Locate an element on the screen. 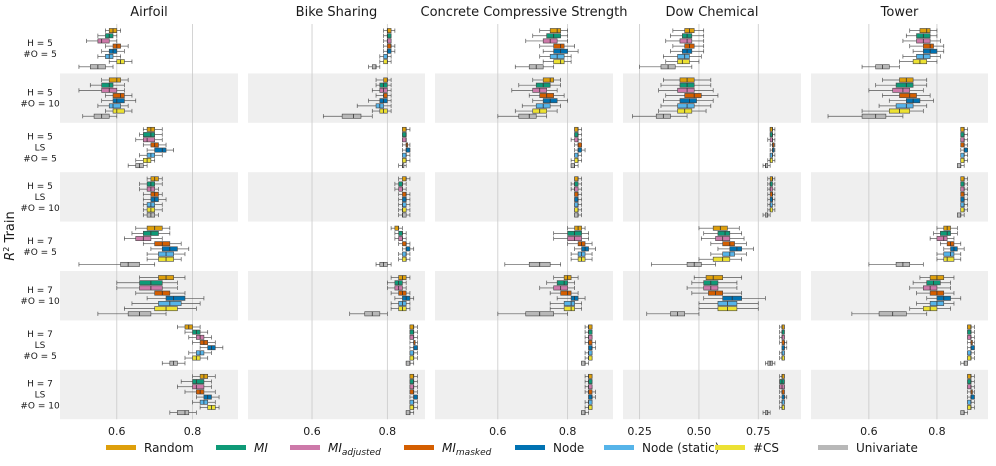 This screenshot has width=996, height=466. panel-0: Airfoil 0.6 0.8 is located at coordinates (151, 221).